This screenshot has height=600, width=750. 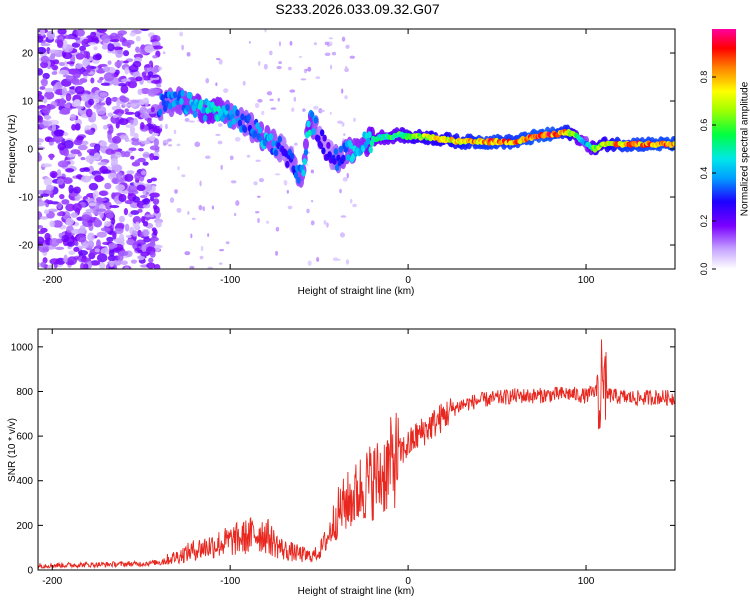 I want to click on snr-y-label: SNR (10 * v/v), so click(x=12, y=450).